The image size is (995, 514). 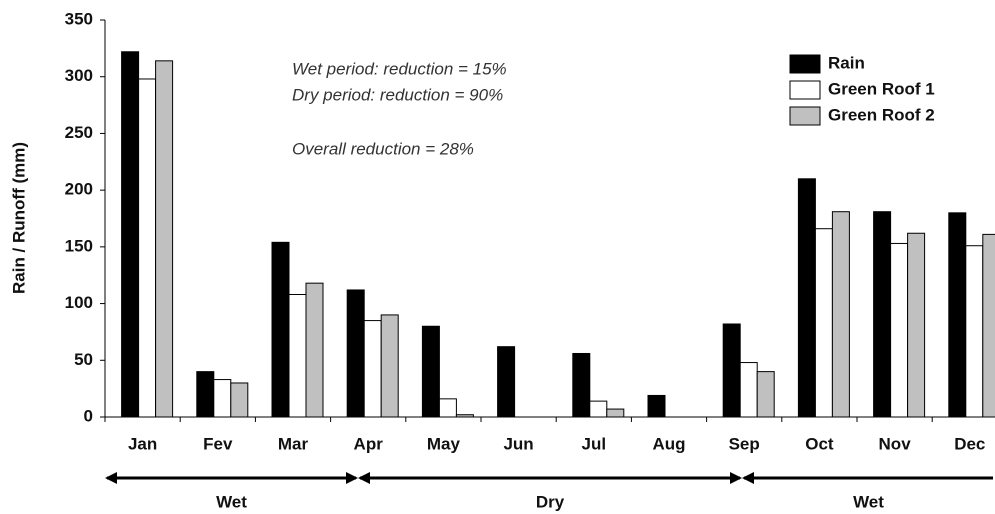 I want to click on y-tick-label: 0, so click(x=88, y=415).